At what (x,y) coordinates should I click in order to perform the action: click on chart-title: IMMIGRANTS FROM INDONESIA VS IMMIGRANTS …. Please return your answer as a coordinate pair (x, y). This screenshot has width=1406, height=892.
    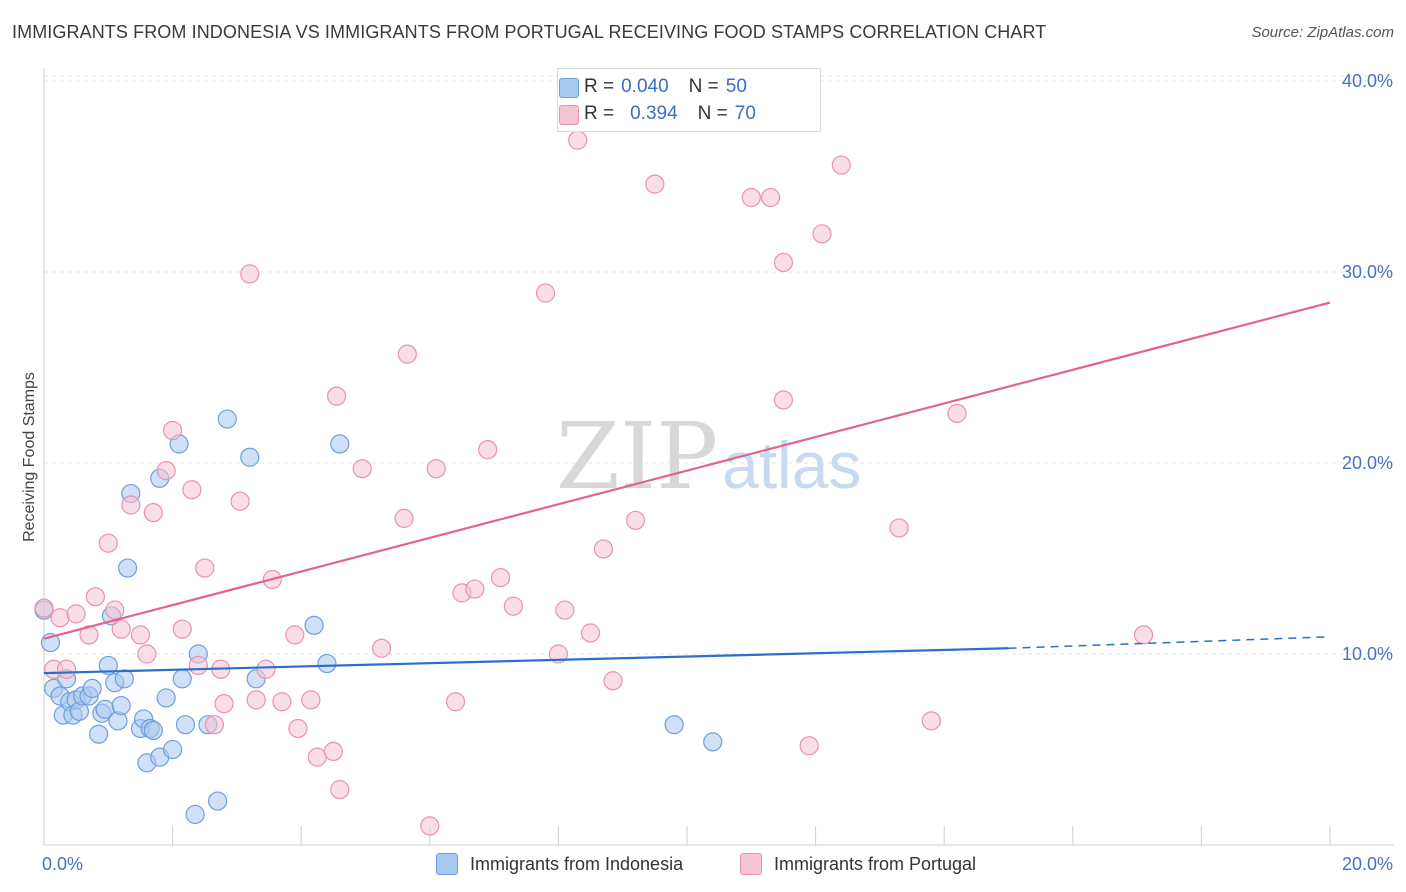
    Looking at the image, I should click on (529, 32).